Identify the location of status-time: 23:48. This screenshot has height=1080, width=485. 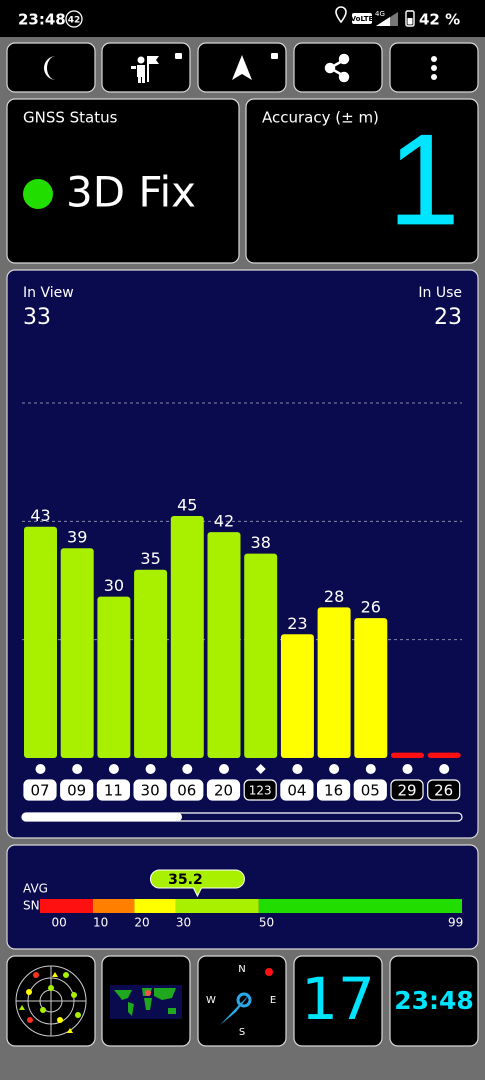
(42, 20).